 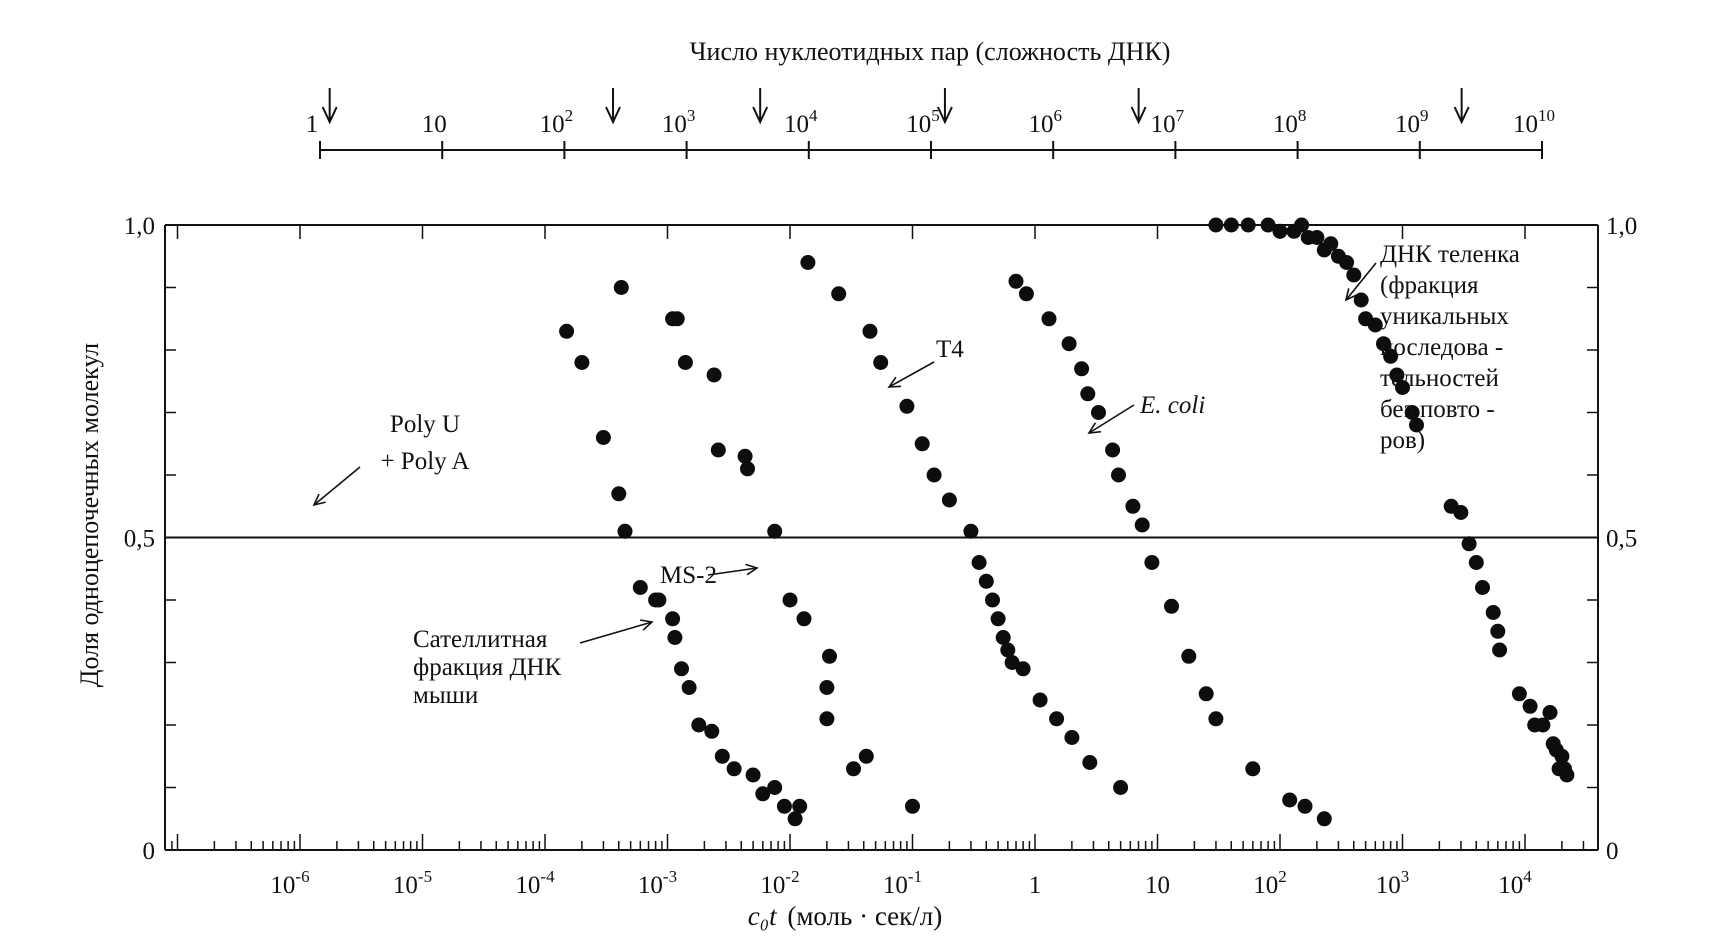 What do you see at coordinates (779, 883) in the screenshot?
I see `x-axis-tick-label: 10⁻²` at bounding box center [779, 883].